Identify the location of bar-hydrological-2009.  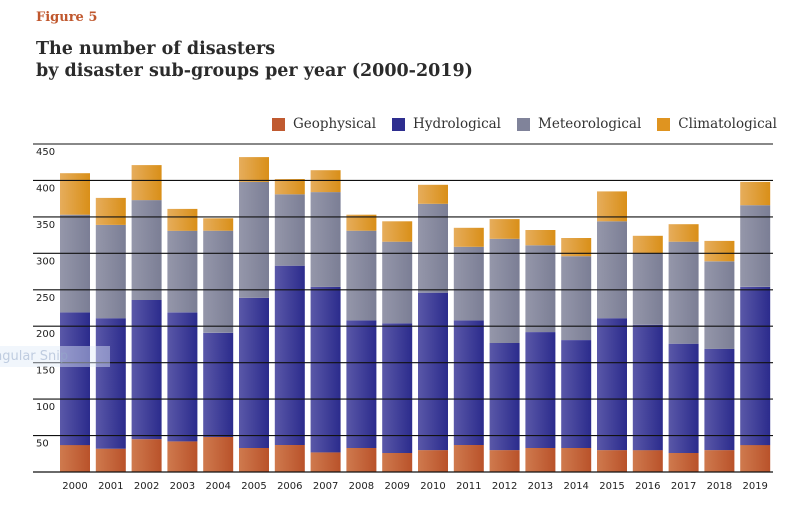
(397, 388).